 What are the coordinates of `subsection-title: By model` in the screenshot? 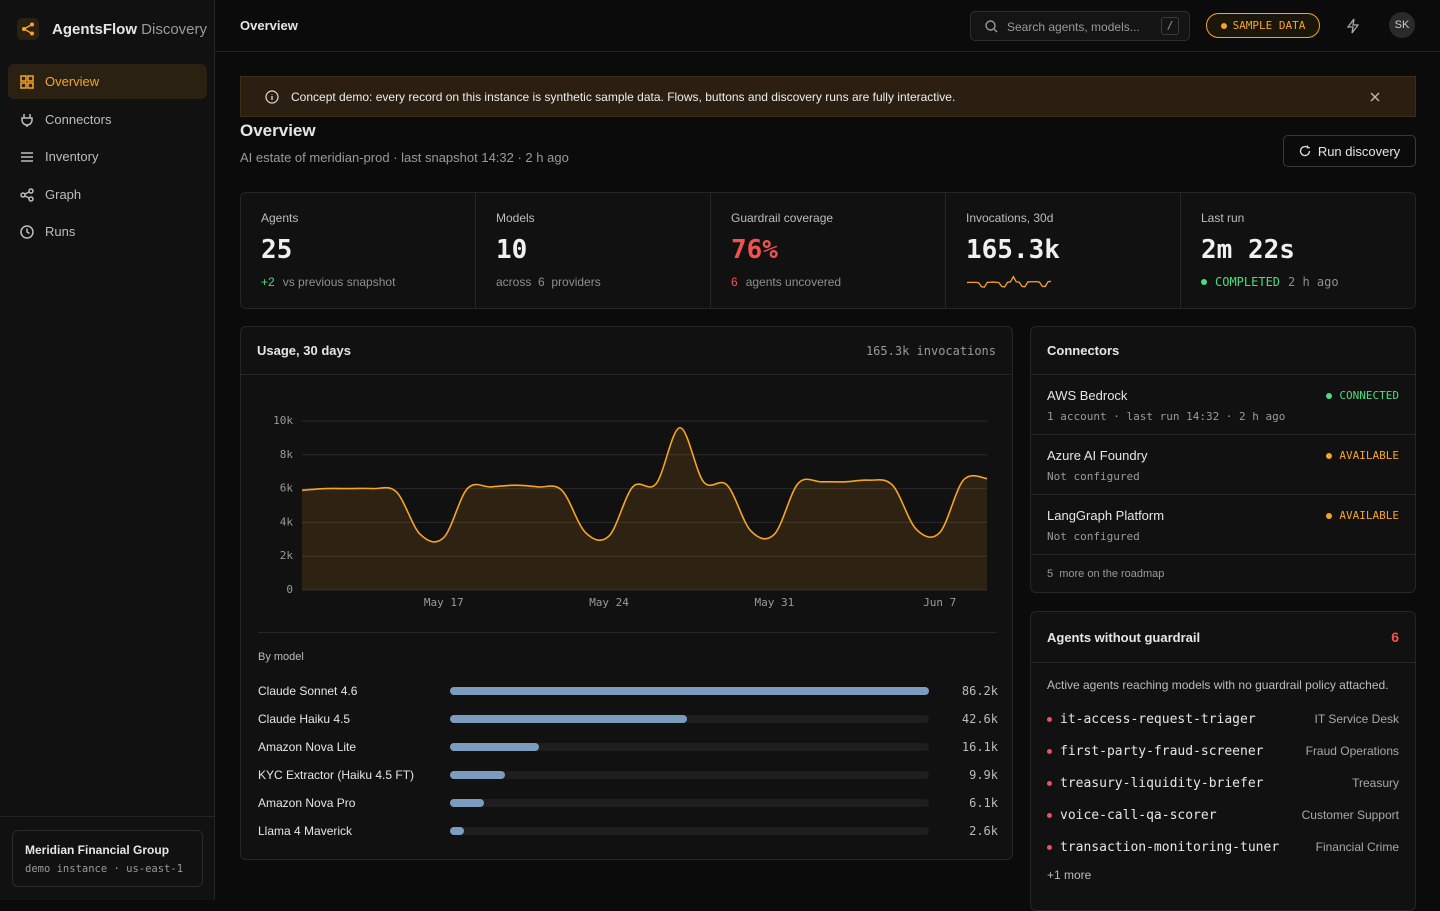 It's located at (281, 657).